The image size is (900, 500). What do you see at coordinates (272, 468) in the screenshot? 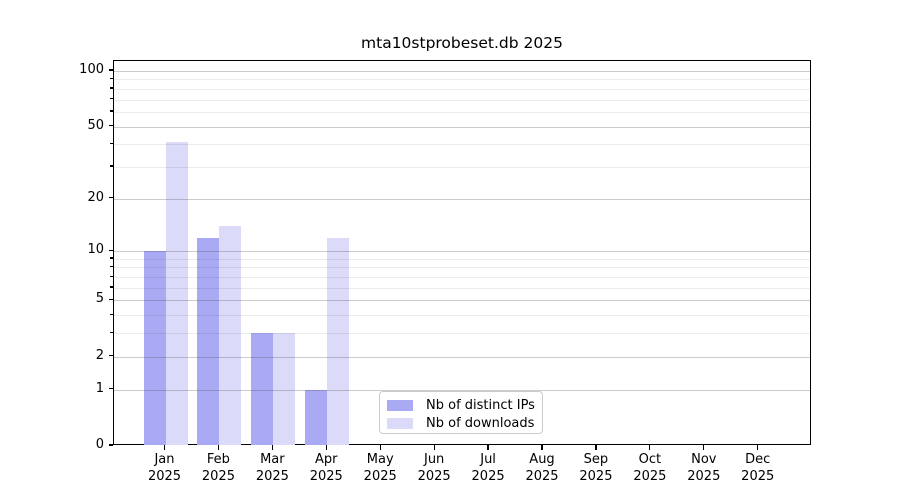
I see `x-tick-label: Mar 2025` at bounding box center [272, 468].